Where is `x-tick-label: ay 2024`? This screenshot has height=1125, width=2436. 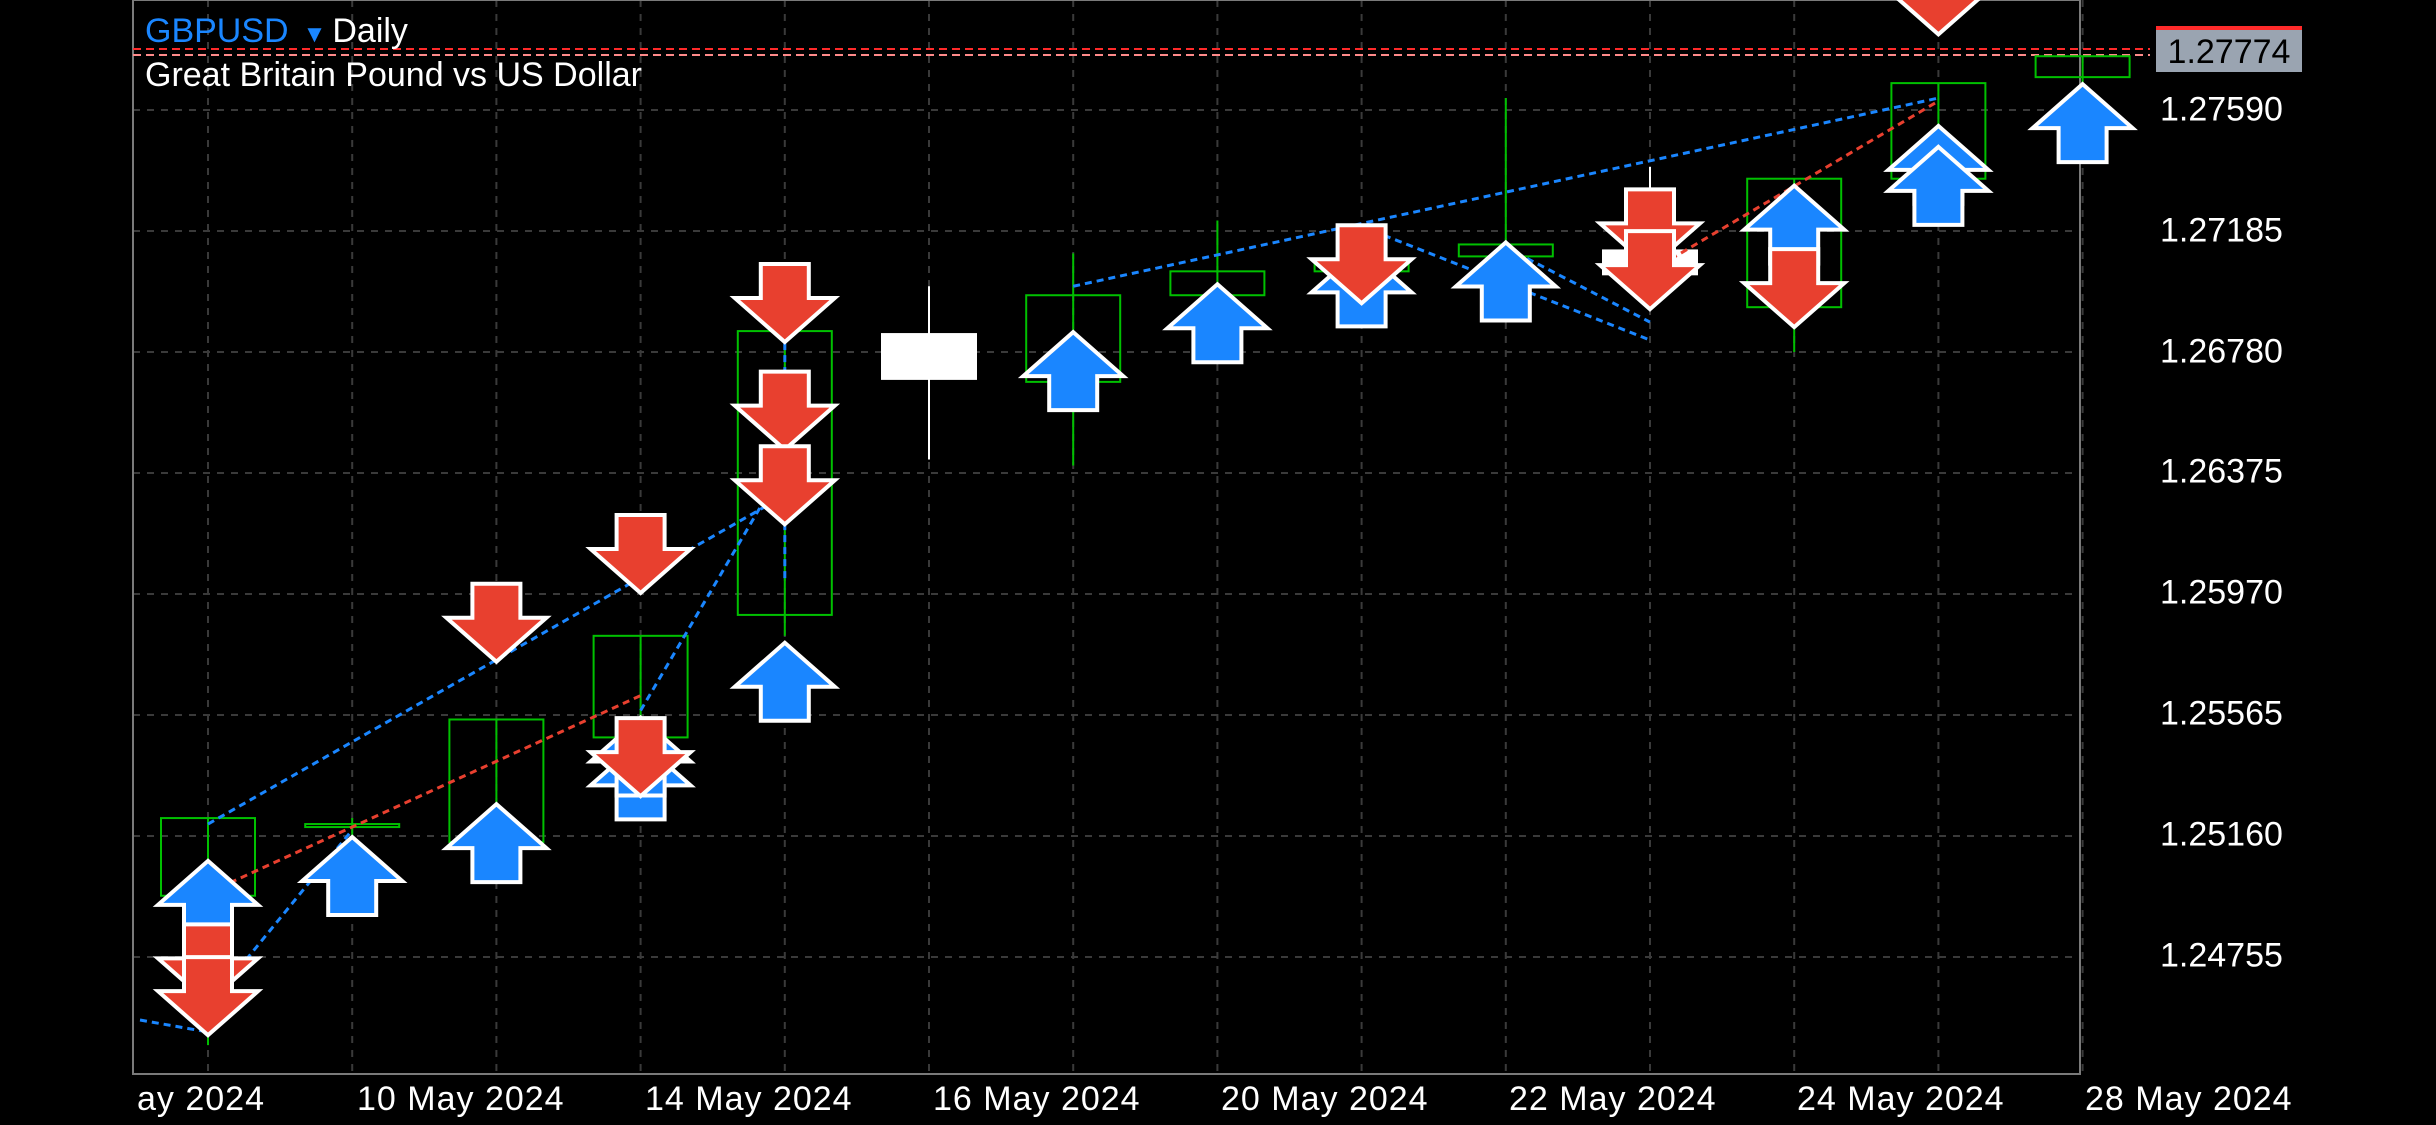
x-tick-label: ay 2024 is located at coordinates (201, 1099).